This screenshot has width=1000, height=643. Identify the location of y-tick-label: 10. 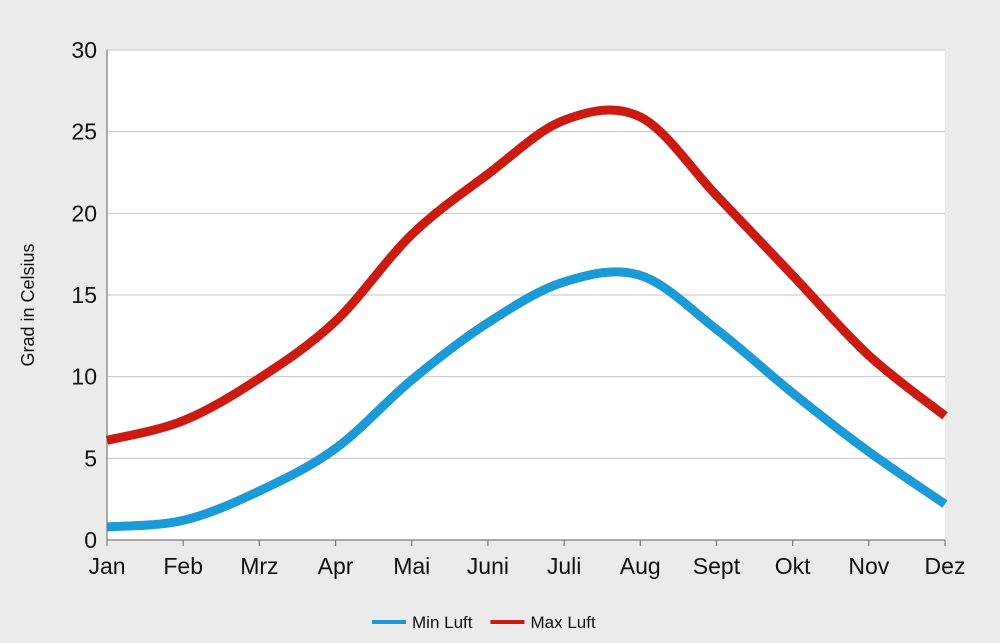
(84, 377).